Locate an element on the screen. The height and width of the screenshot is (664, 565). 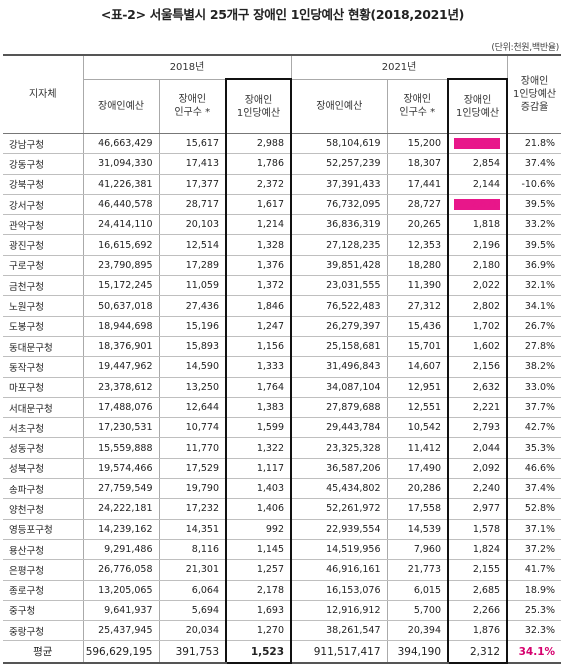
cell-per-2021: 1,702 is located at coordinates (478, 326).